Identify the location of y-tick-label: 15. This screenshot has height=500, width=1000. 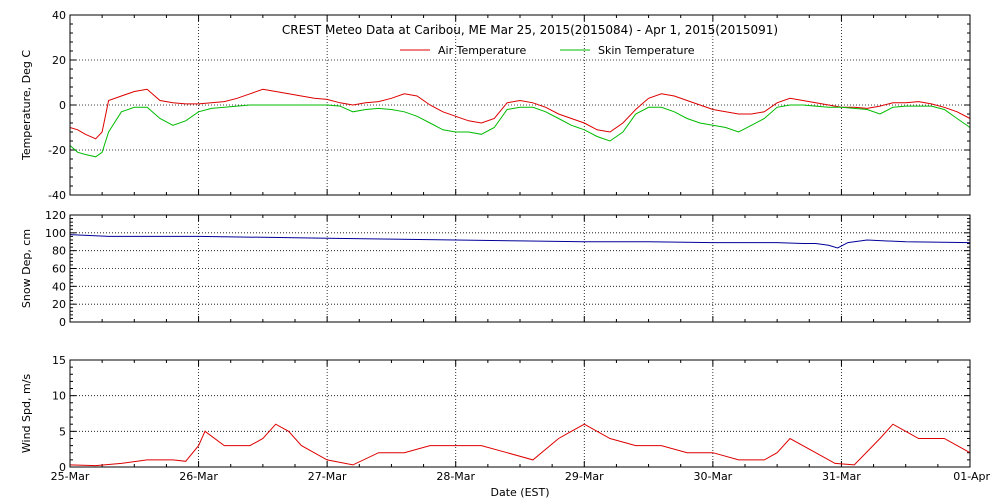
(59, 360).